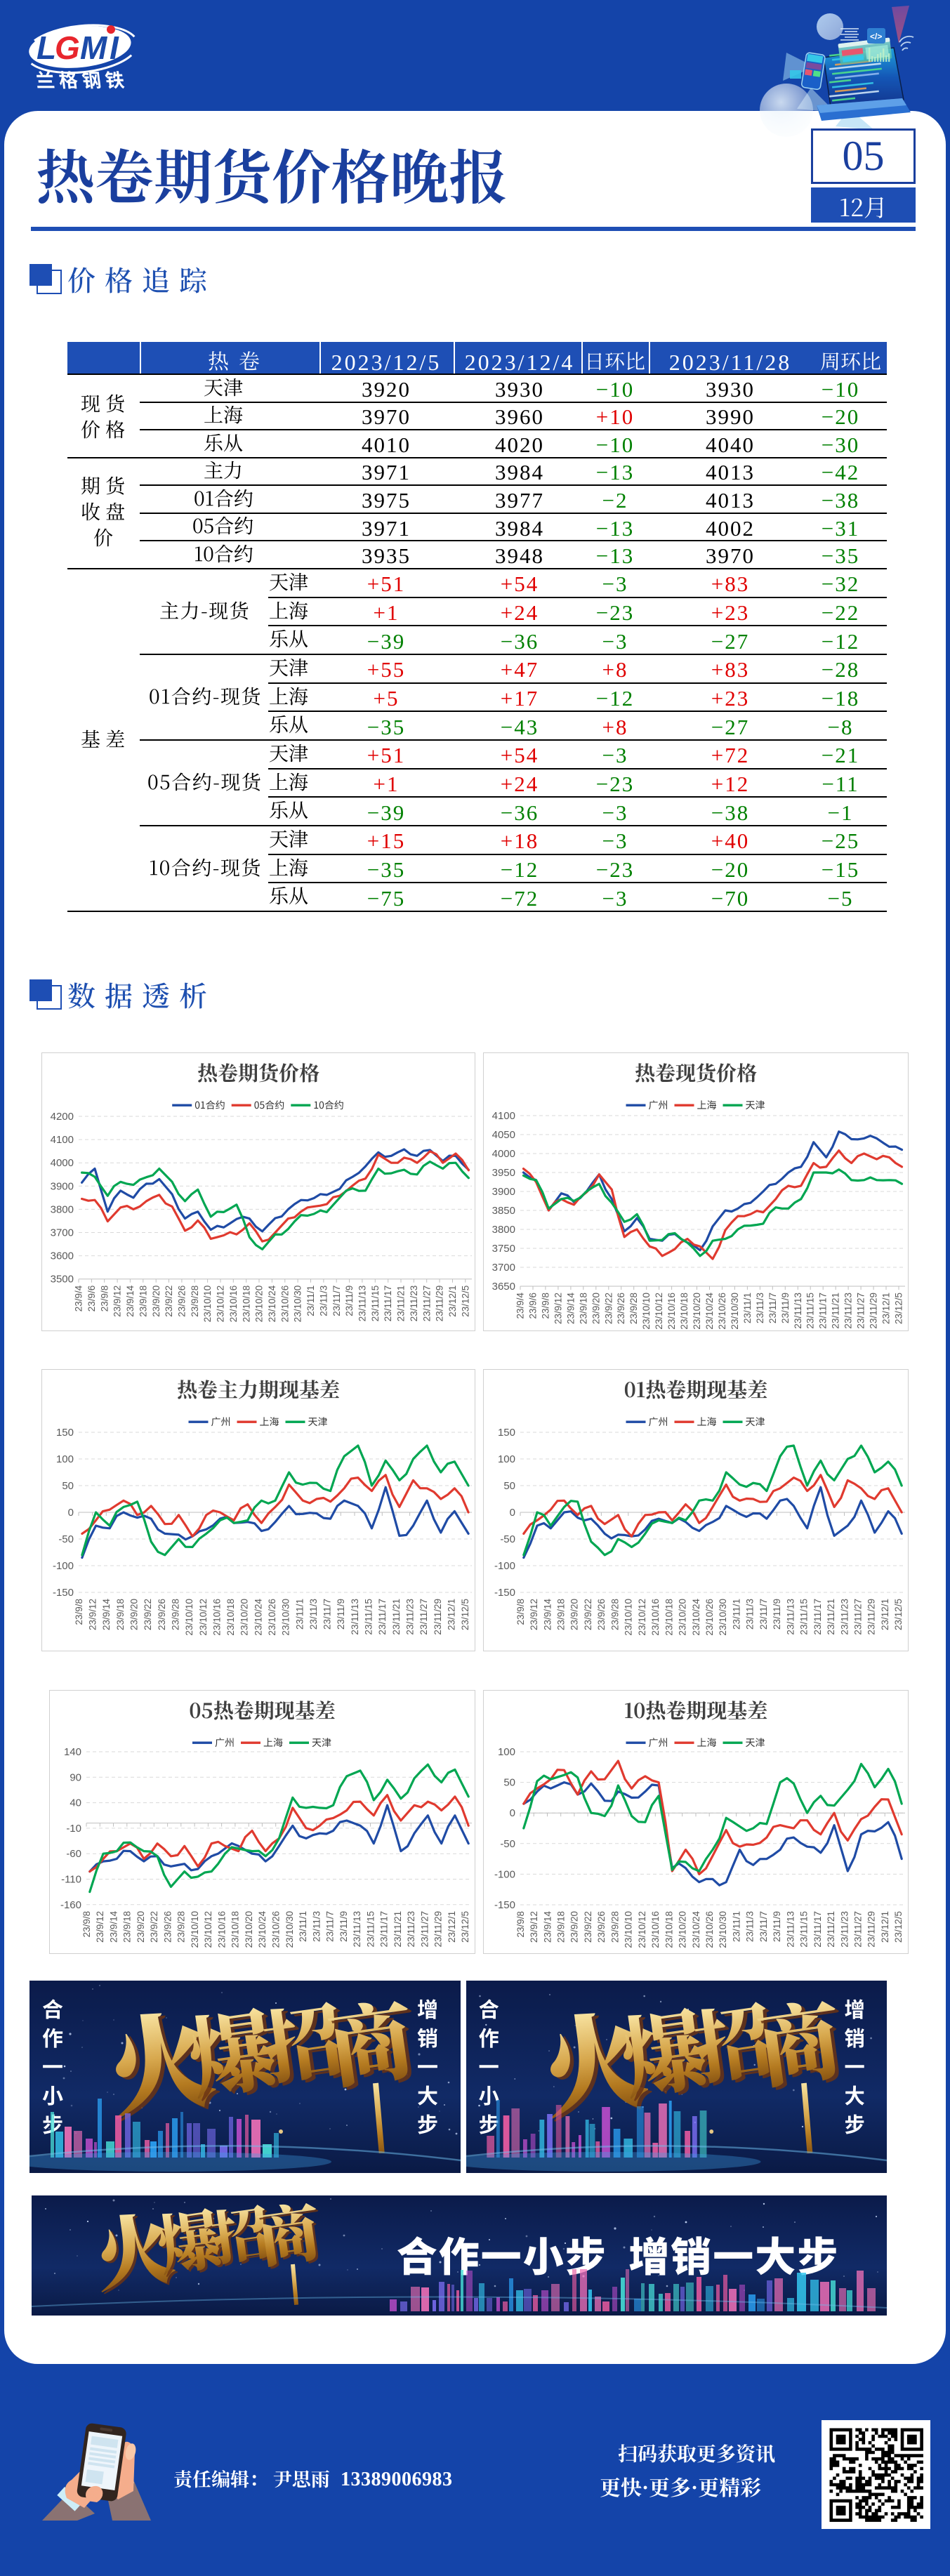  I want to click on svg-text: G, so click(67, 47).